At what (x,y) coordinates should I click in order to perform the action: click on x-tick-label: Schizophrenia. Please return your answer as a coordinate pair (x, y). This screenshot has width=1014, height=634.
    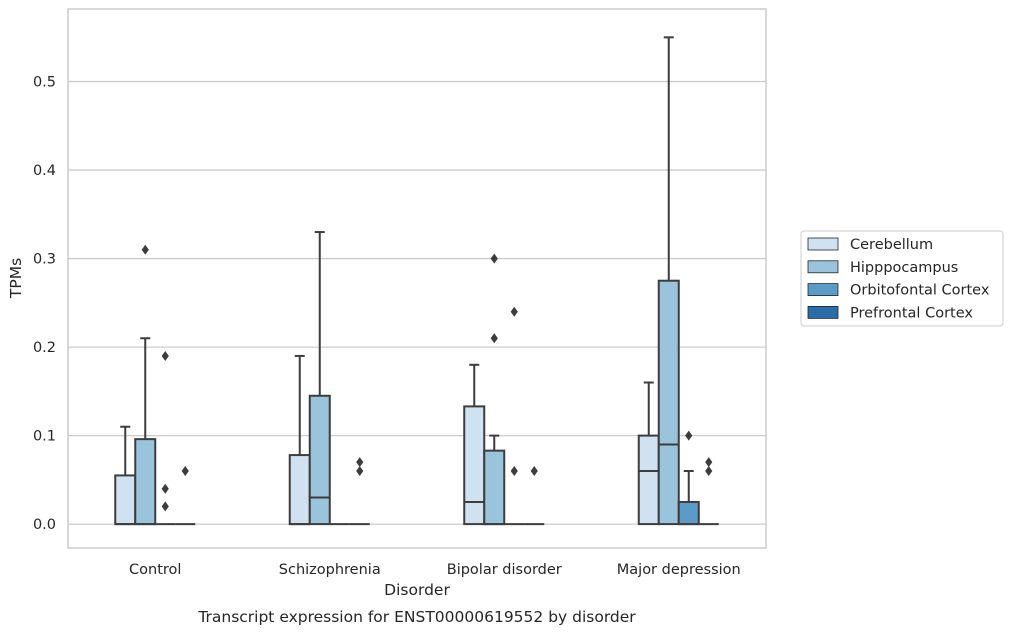
    Looking at the image, I should click on (330, 570).